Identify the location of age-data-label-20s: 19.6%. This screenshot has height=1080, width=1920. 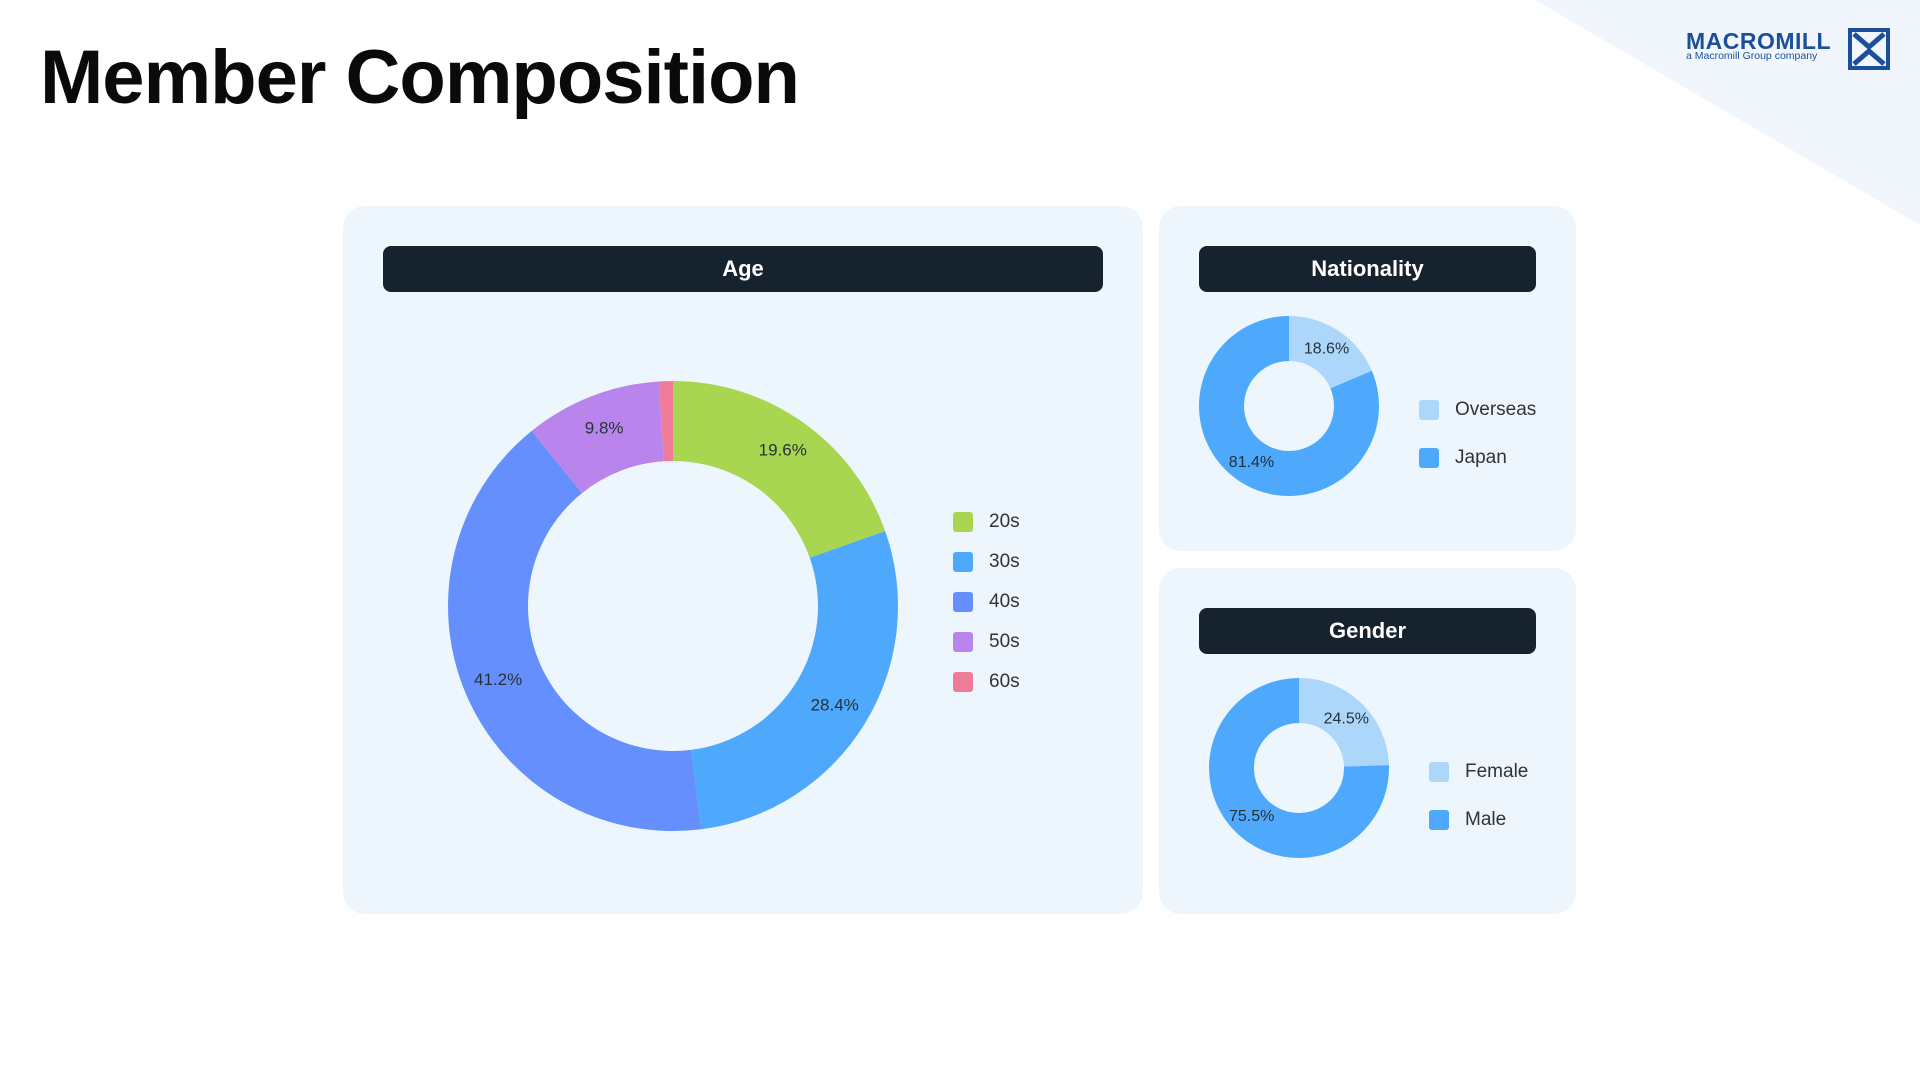
(783, 449).